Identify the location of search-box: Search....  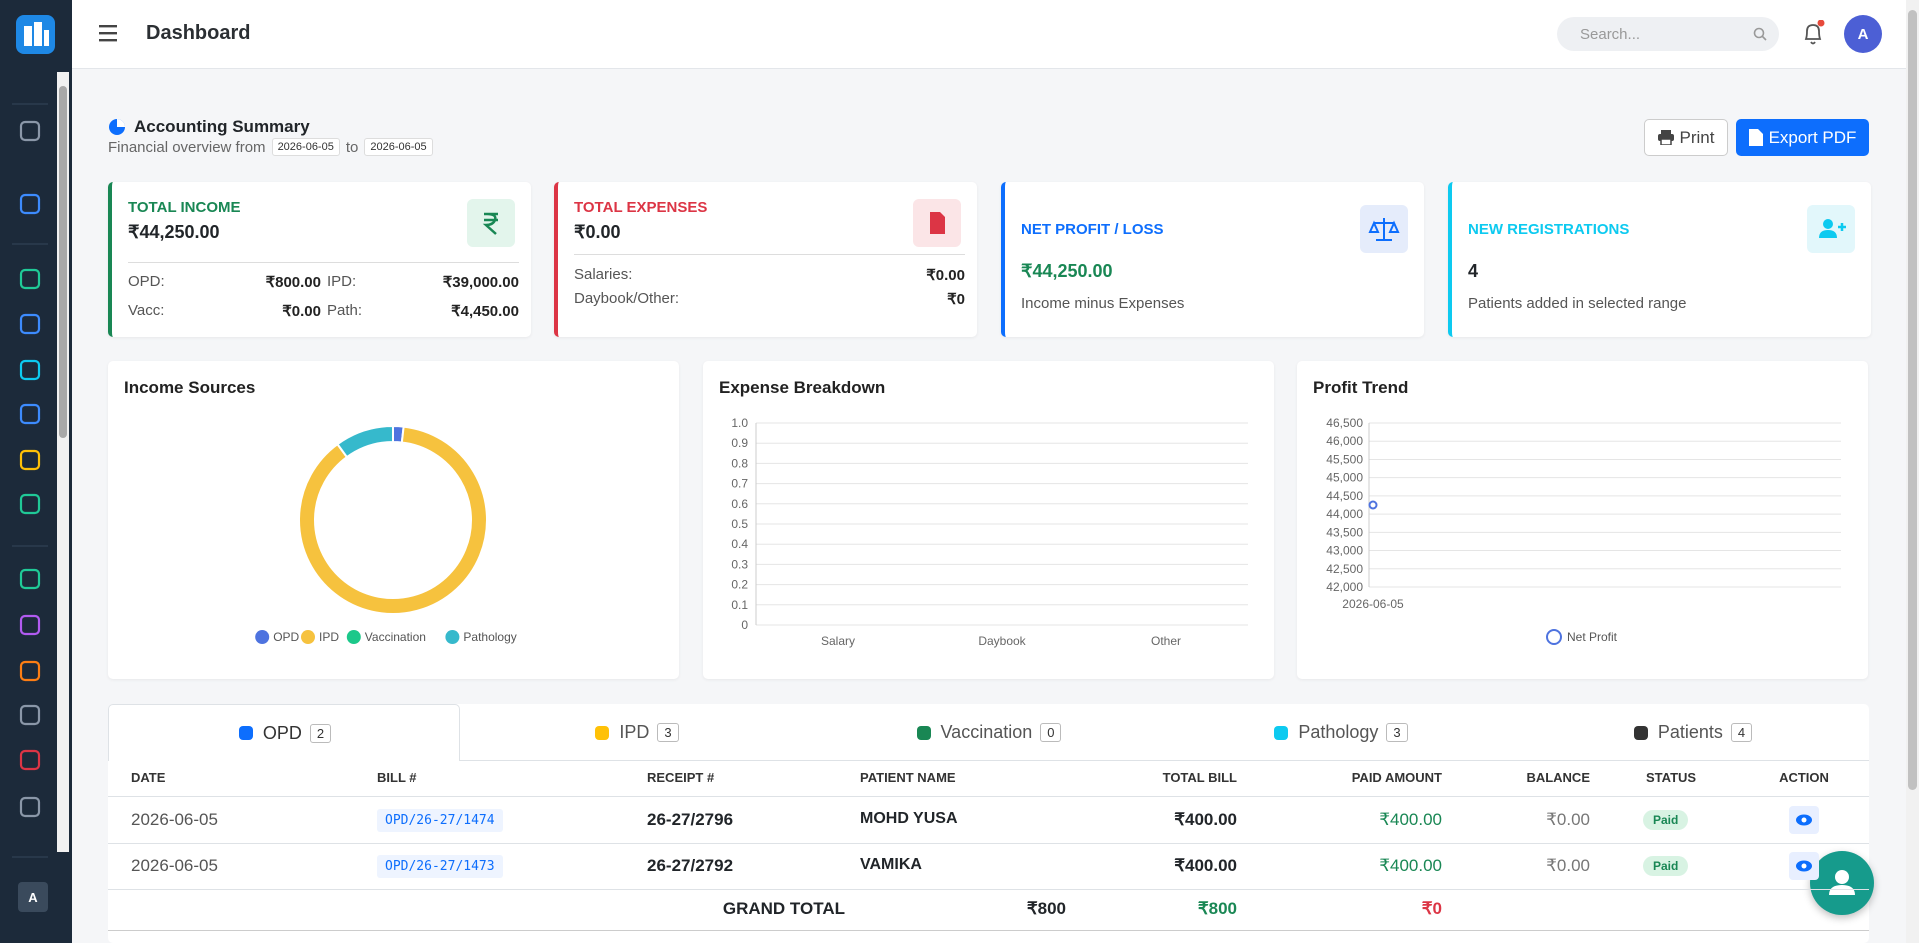
(1668, 34).